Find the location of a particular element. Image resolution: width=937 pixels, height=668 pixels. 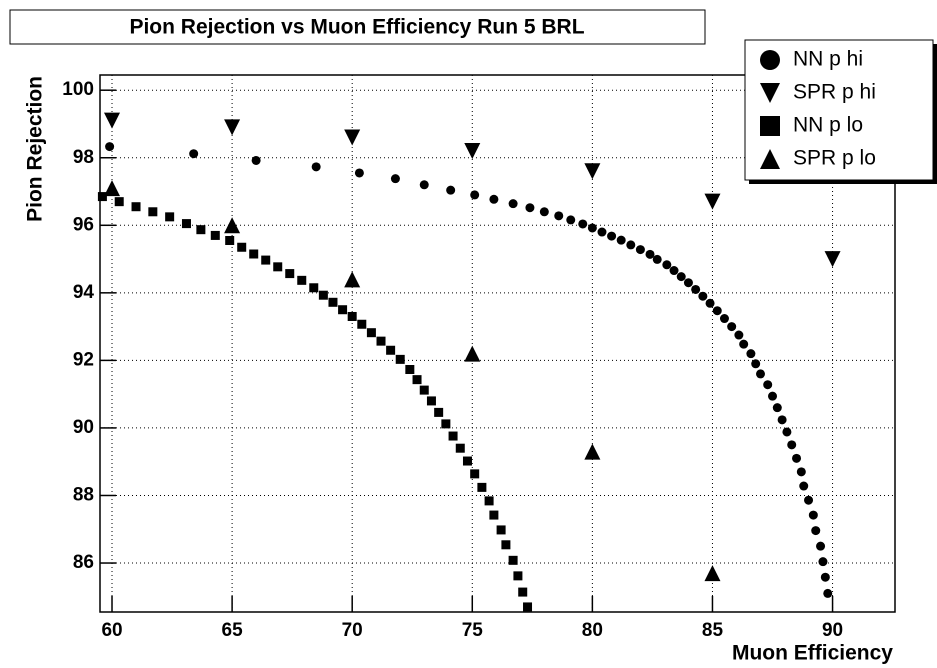

title-box is located at coordinates (357, 27).